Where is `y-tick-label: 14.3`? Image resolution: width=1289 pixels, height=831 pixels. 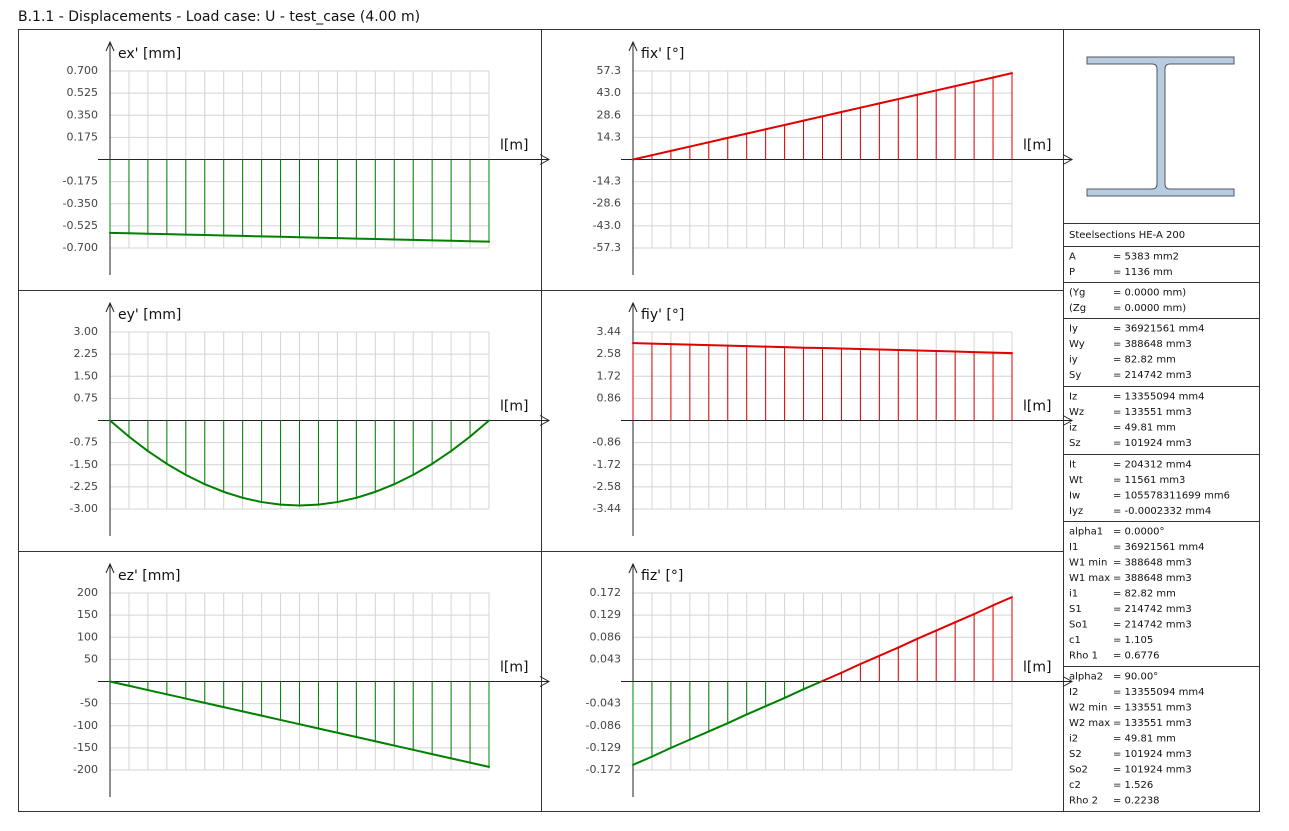
y-tick-label: 14.3 is located at coordinates (609, 136).